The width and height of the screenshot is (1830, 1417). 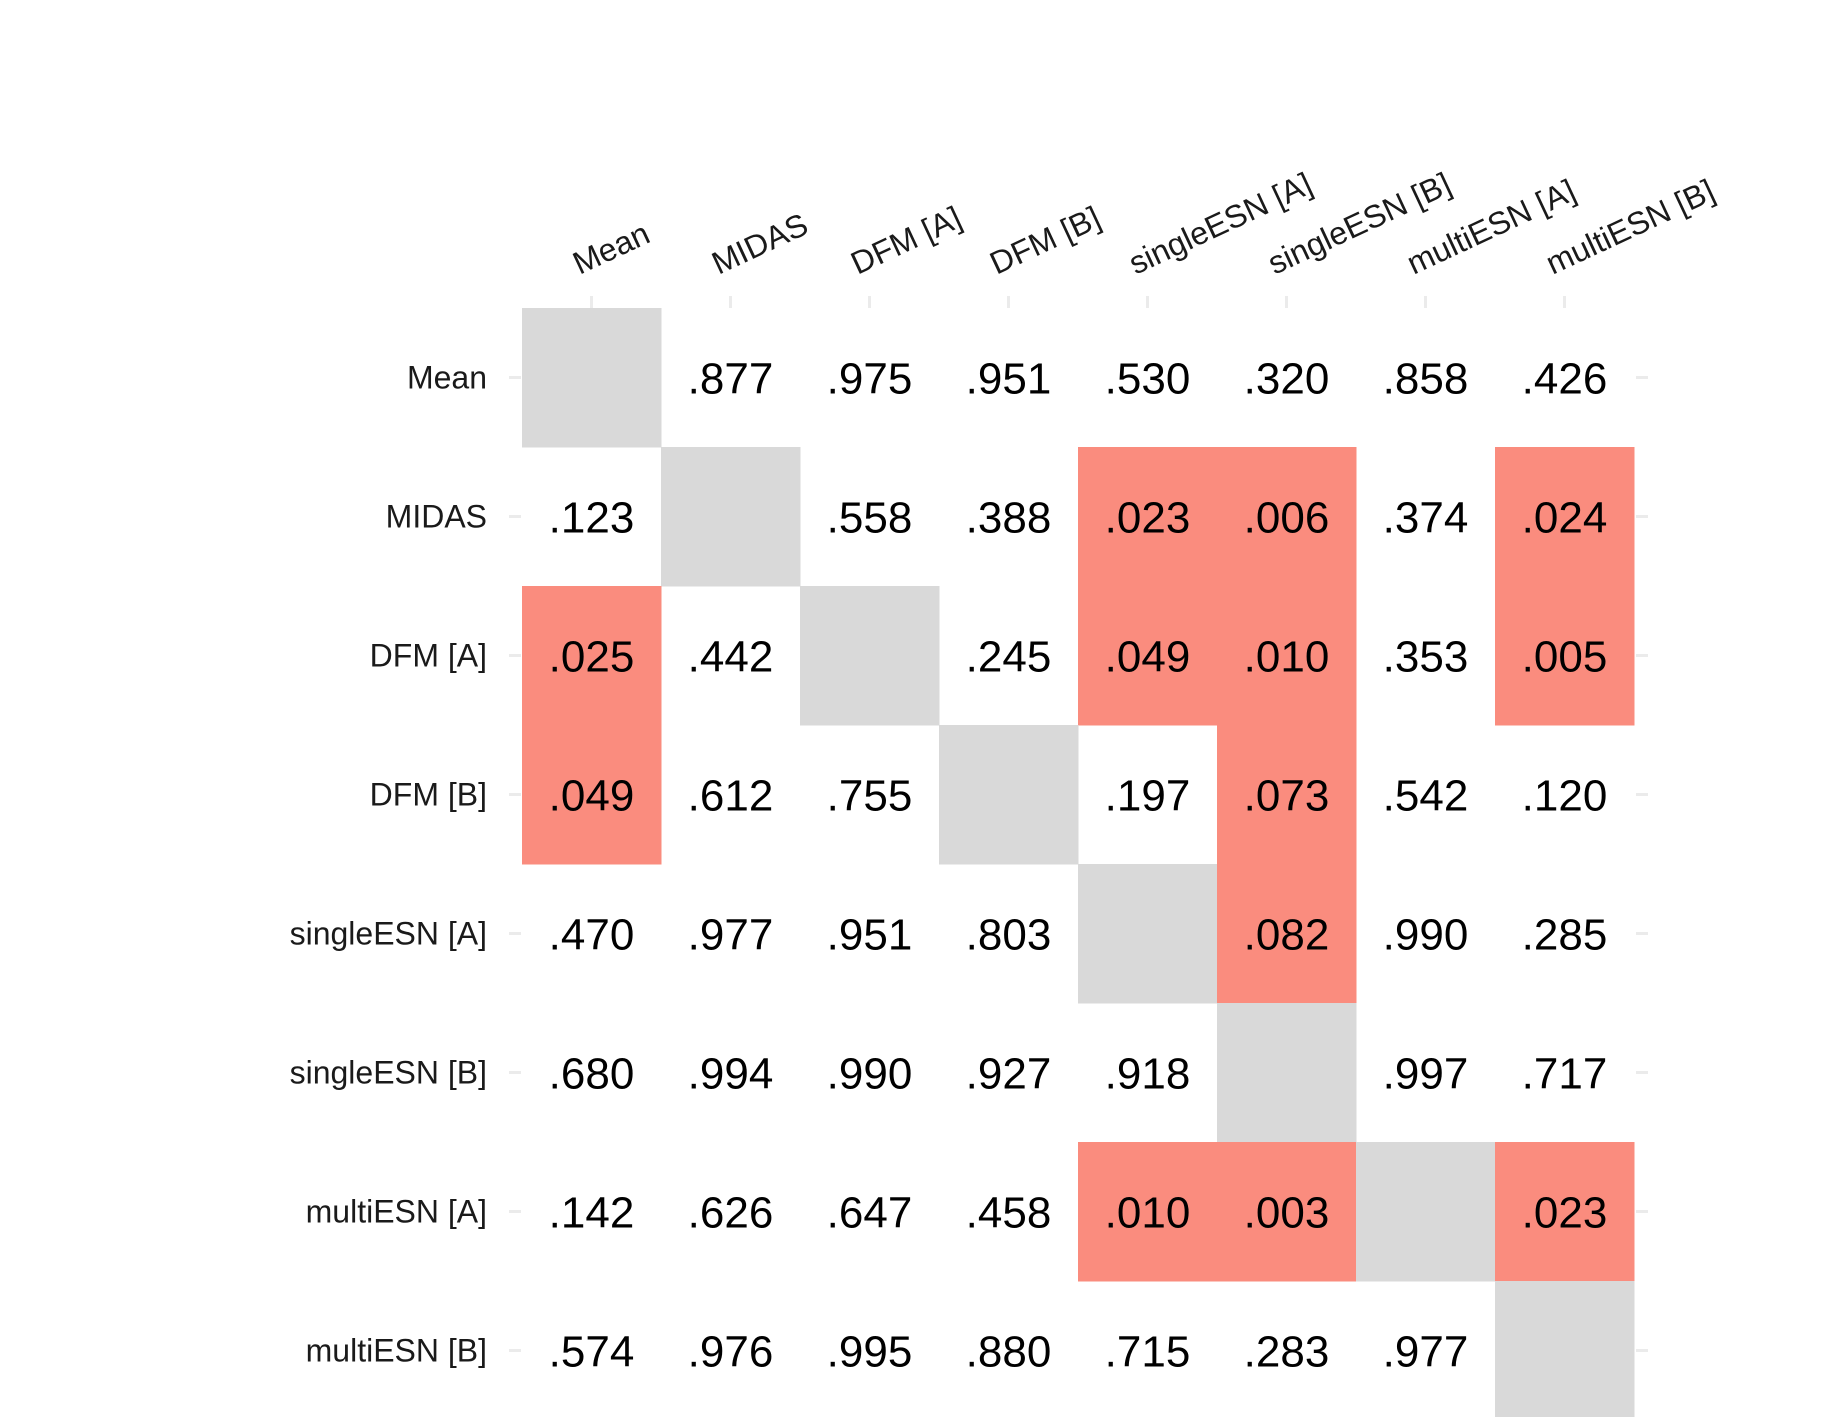 I want to click on cell-value-label: .530, so click(x=1148, y=379).